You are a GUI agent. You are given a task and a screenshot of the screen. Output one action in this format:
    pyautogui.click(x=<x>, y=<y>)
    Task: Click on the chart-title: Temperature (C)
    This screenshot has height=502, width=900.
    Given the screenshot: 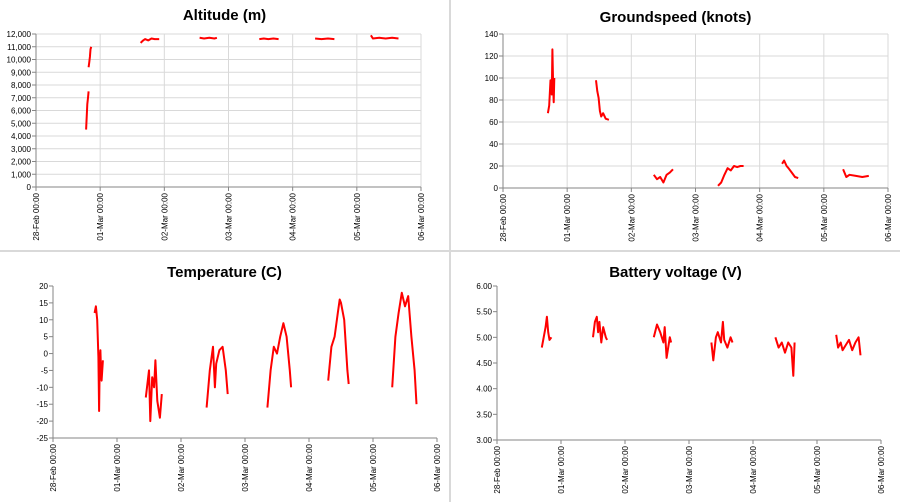 What is the action you would take?
    pyautogui.click(x=224, y=272)
    